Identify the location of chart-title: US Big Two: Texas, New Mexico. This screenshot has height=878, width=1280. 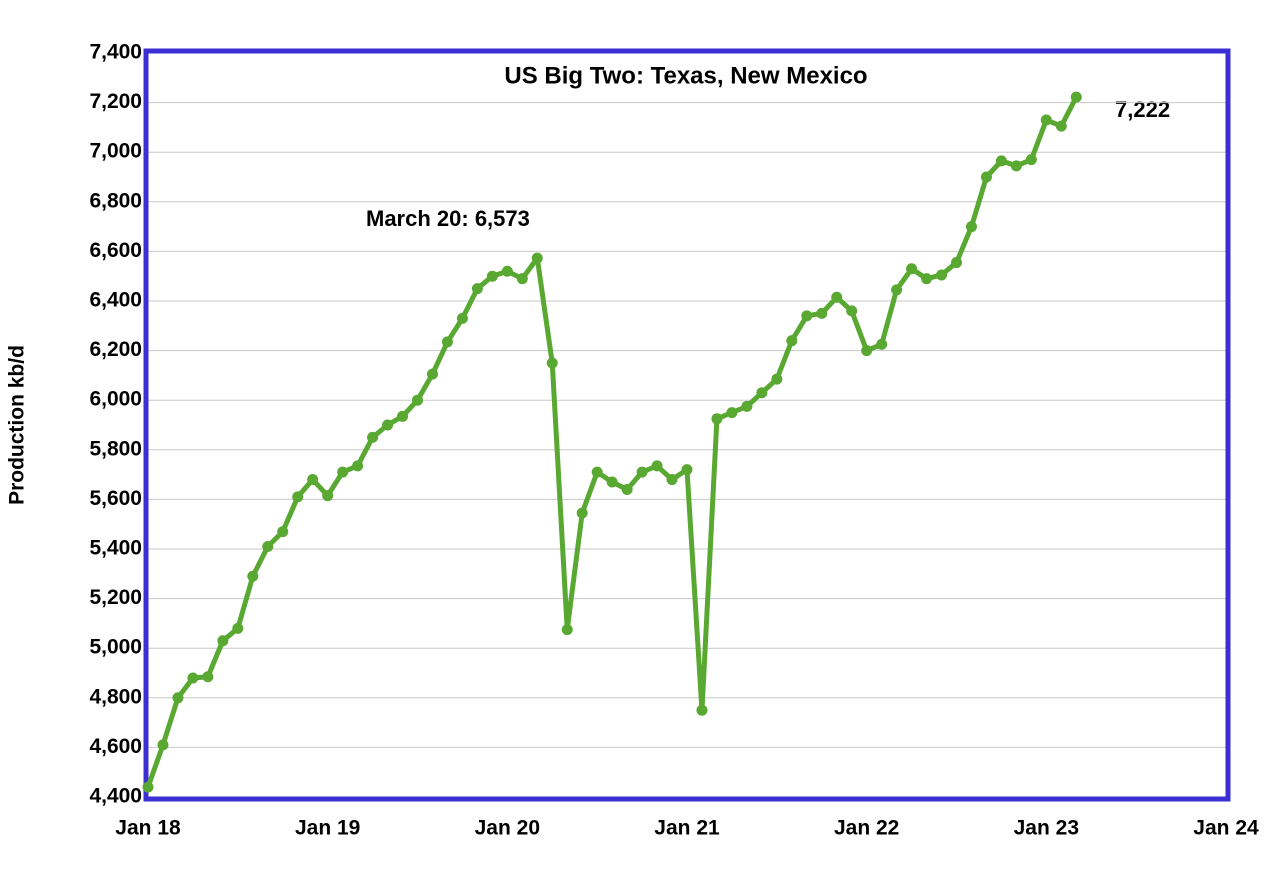
(685, 75).